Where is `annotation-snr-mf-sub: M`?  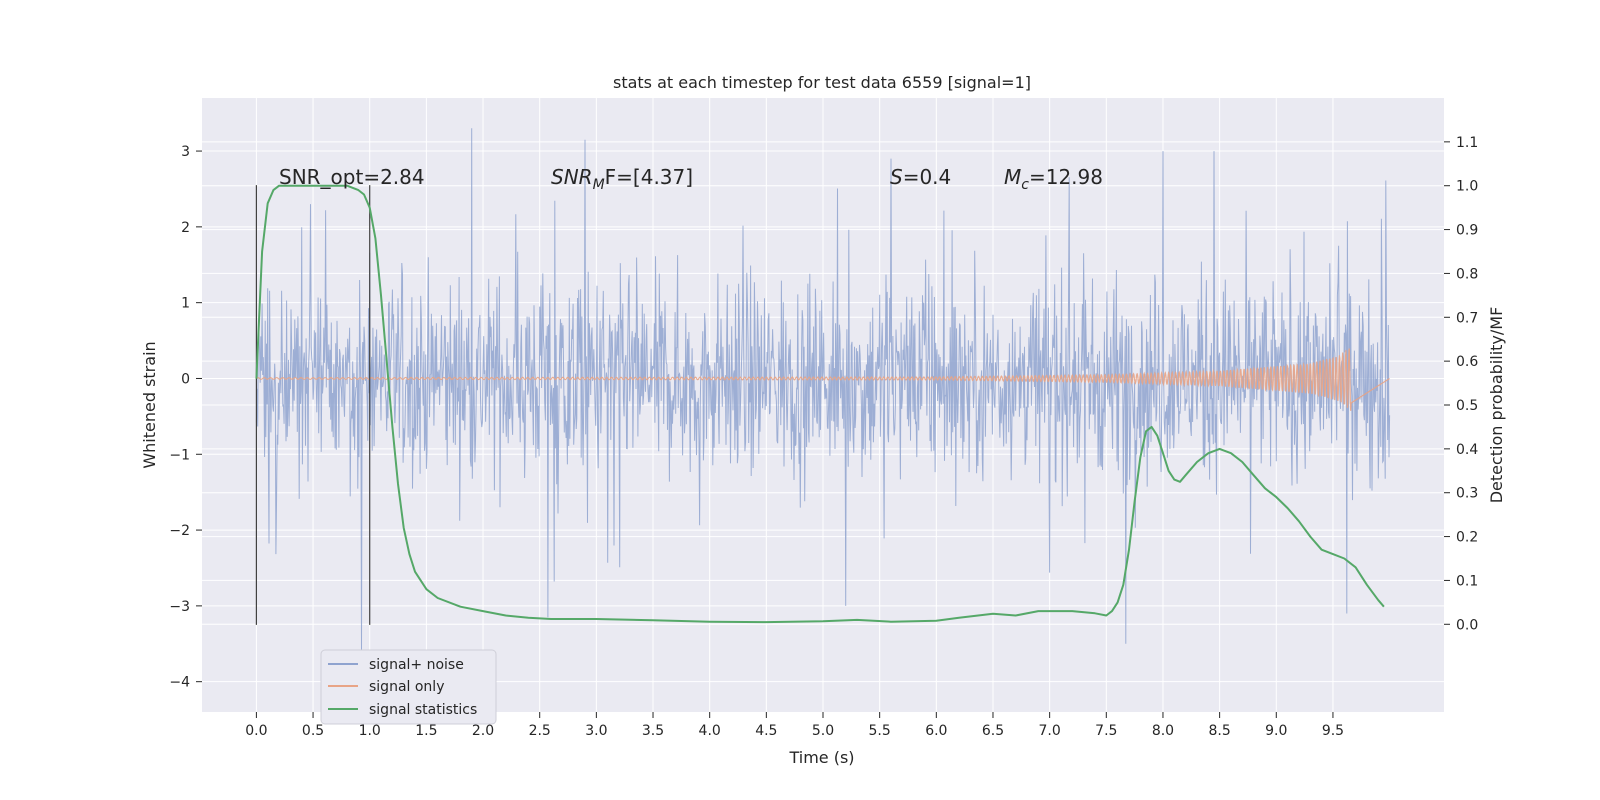
annotation-snr-mf-sub: M is located at coordinates (599, 185).